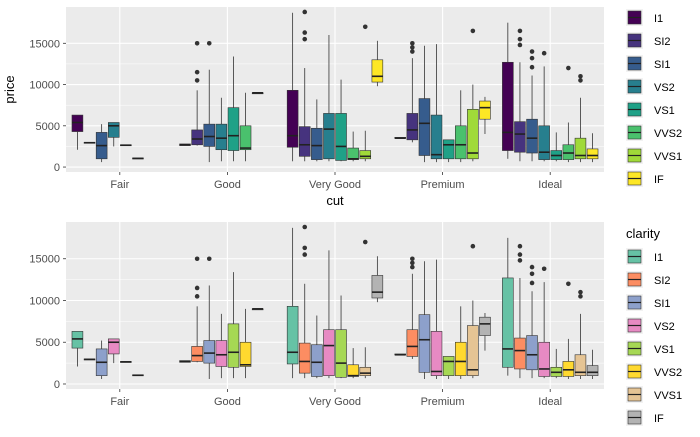 The height and width of the screenshot is (437, 700). What do you see at coordinates (568, 330) in the screenshot?
I see `box-vvs2-ideal` at bounding box center [568, 330].